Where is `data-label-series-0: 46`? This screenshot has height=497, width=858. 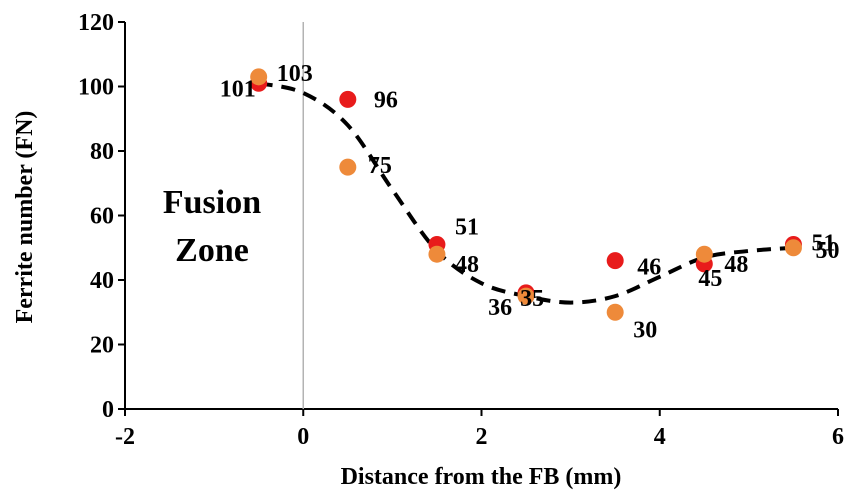
data-label-series-0: 46 is located at coordinates (649, 268).